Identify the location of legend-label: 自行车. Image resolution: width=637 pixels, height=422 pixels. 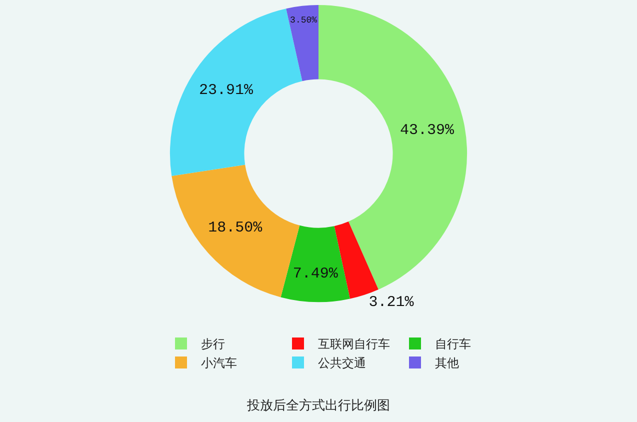
(453, 344).